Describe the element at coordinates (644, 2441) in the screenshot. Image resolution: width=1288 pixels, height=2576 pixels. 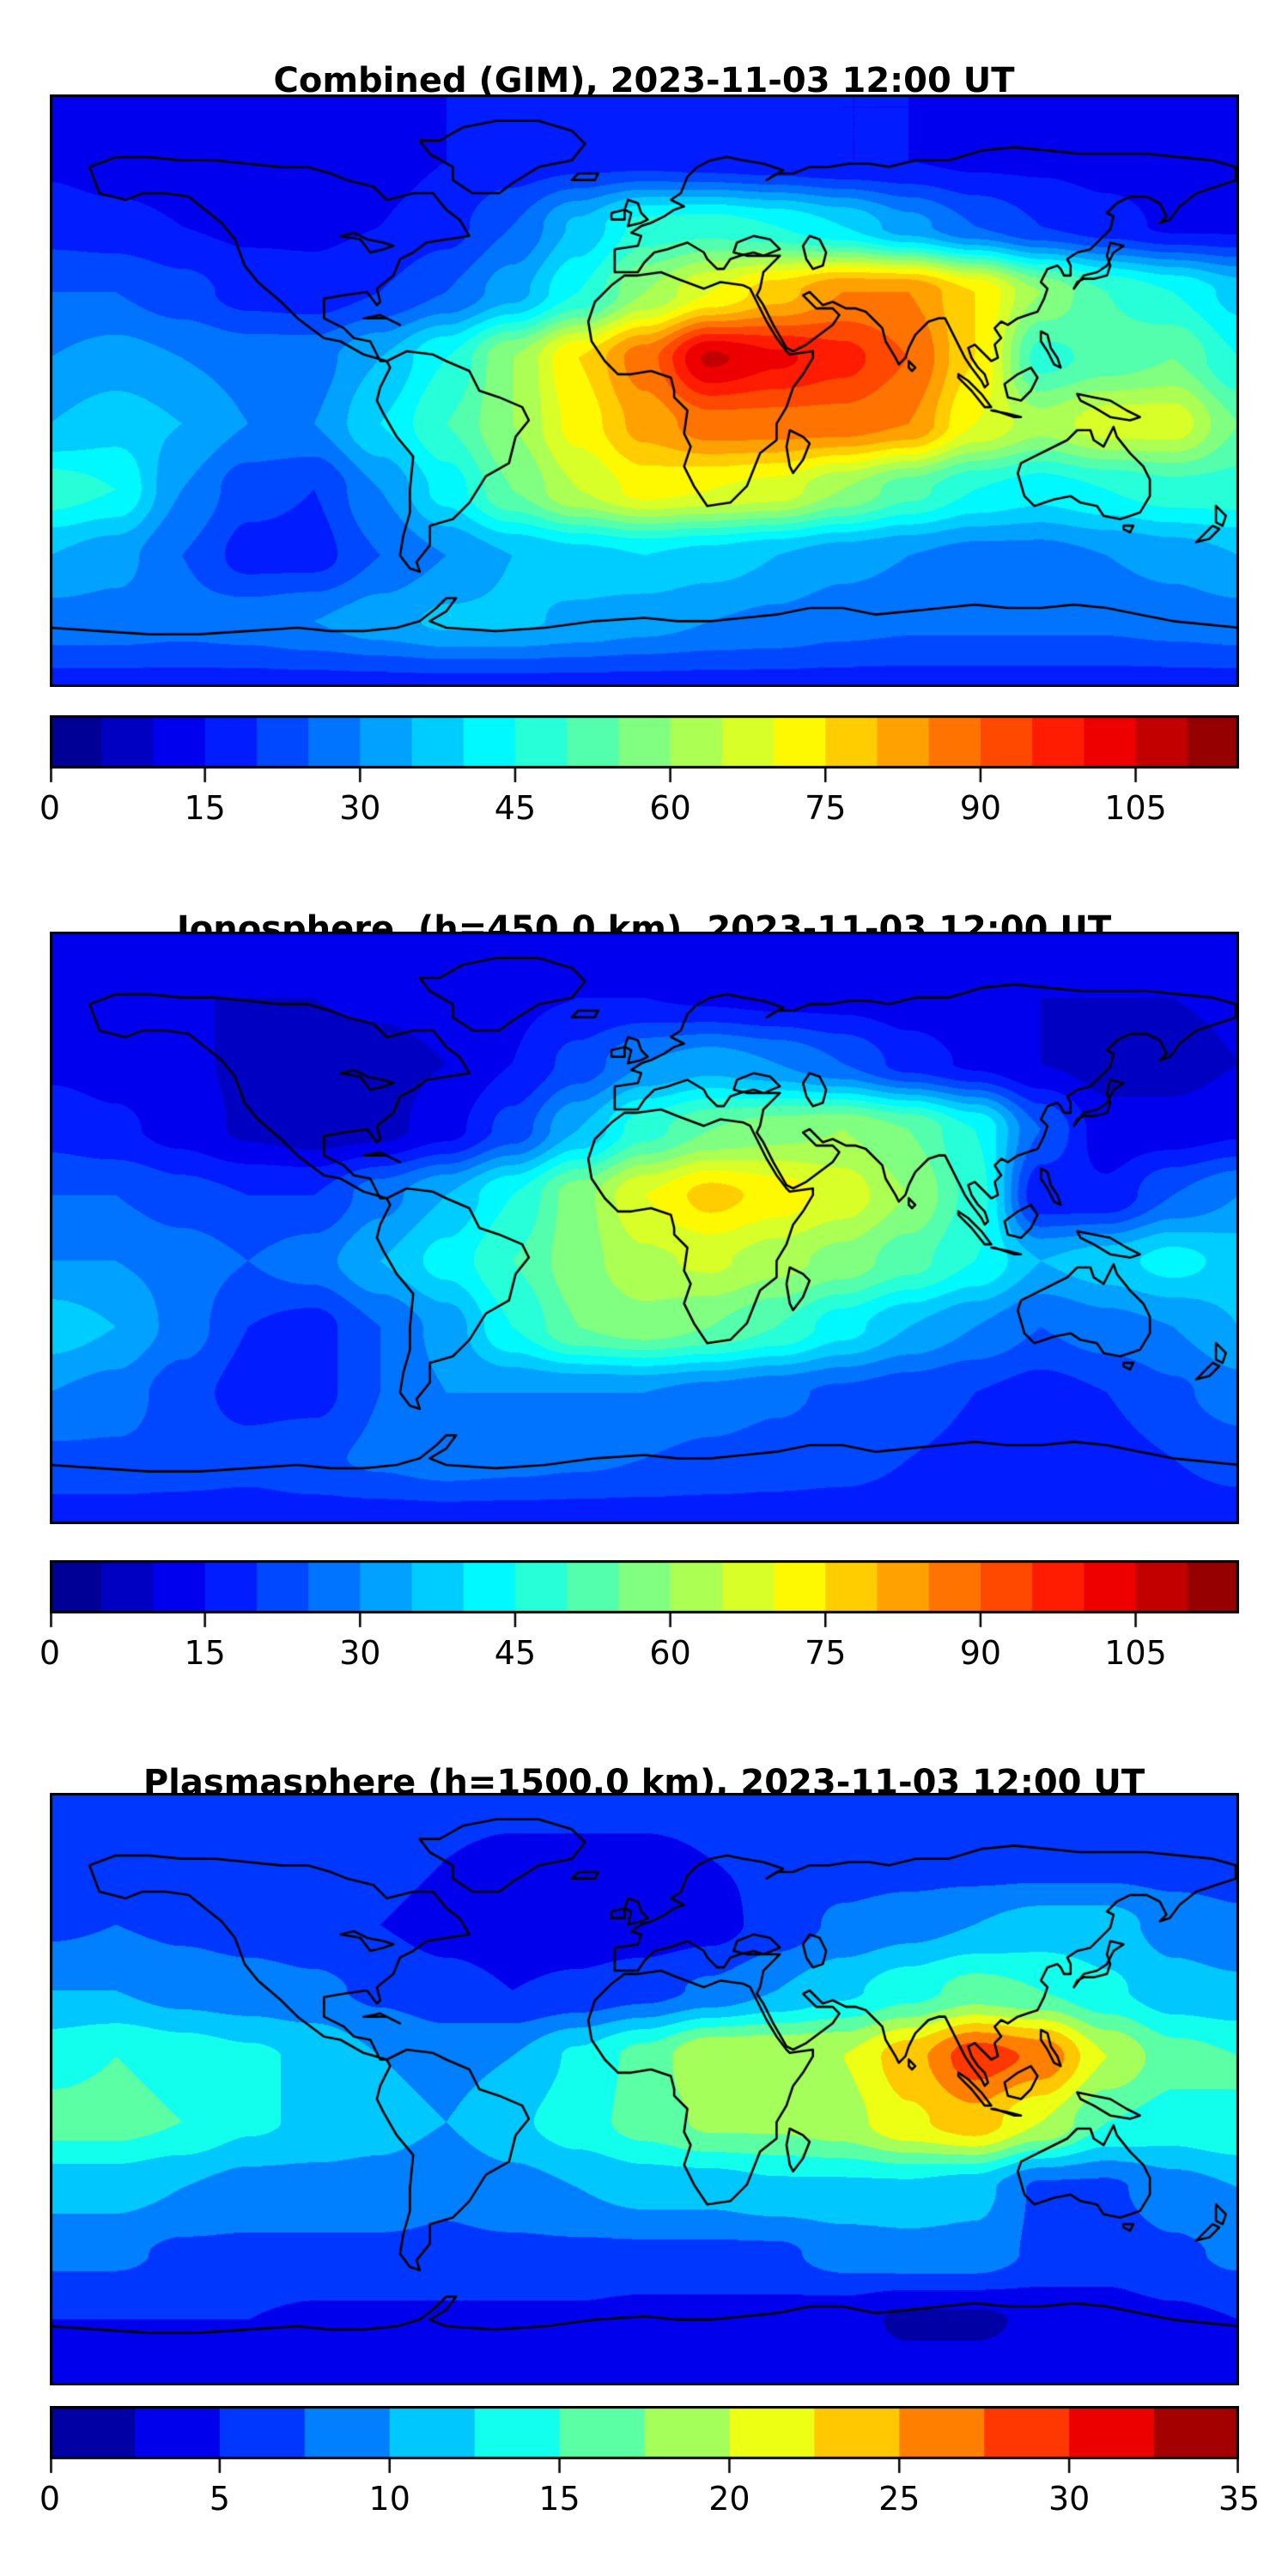
I see `colorbar-gradient-plasmasphere` at that location.